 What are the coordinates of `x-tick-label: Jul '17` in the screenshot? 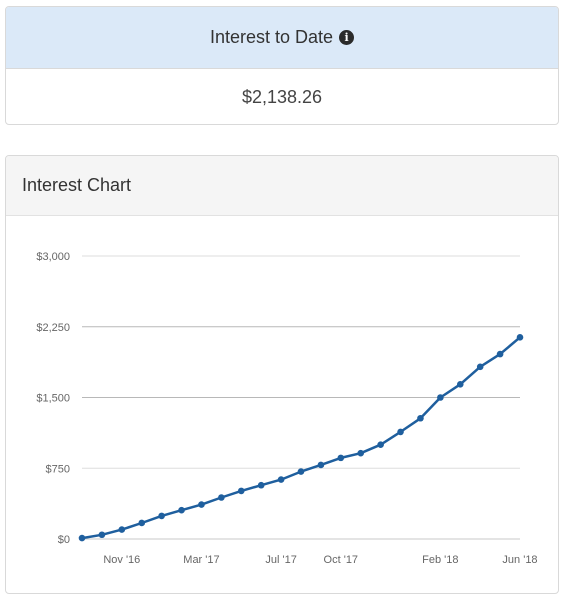 It's located at (280, 560).